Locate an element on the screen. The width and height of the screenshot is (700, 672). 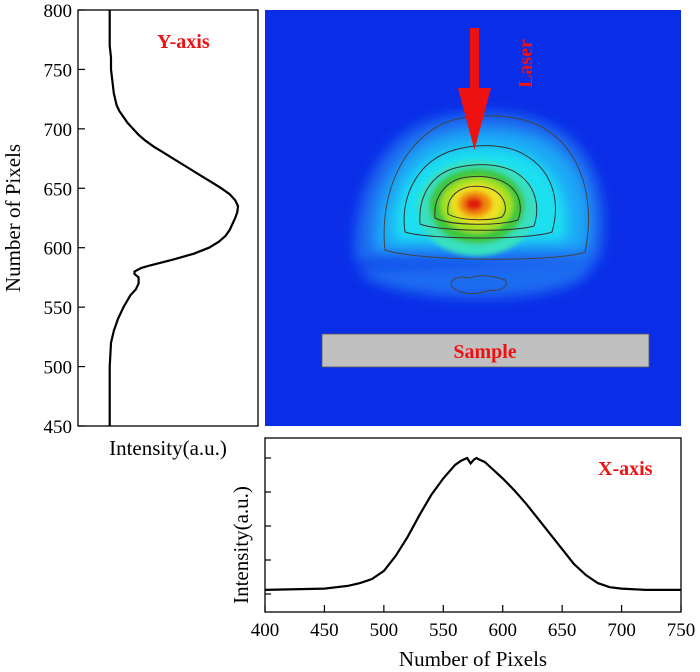
y-tick-label: 650 is located at coordinates (58, 189).